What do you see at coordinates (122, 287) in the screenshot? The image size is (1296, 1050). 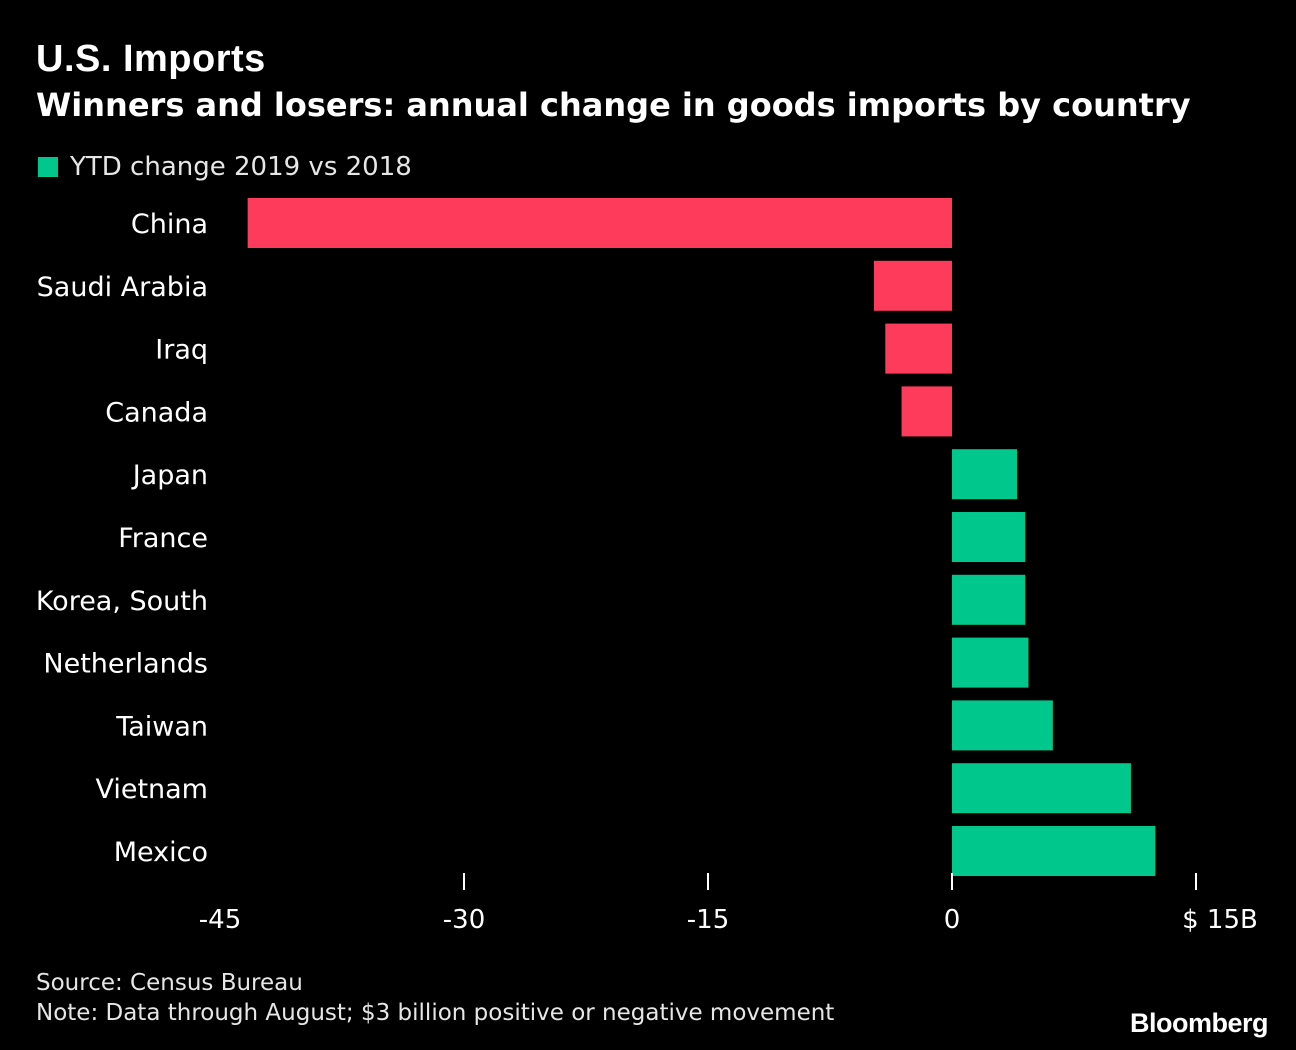 I see `category-label: Saudi Arabia` at bounding box center [122, 287].